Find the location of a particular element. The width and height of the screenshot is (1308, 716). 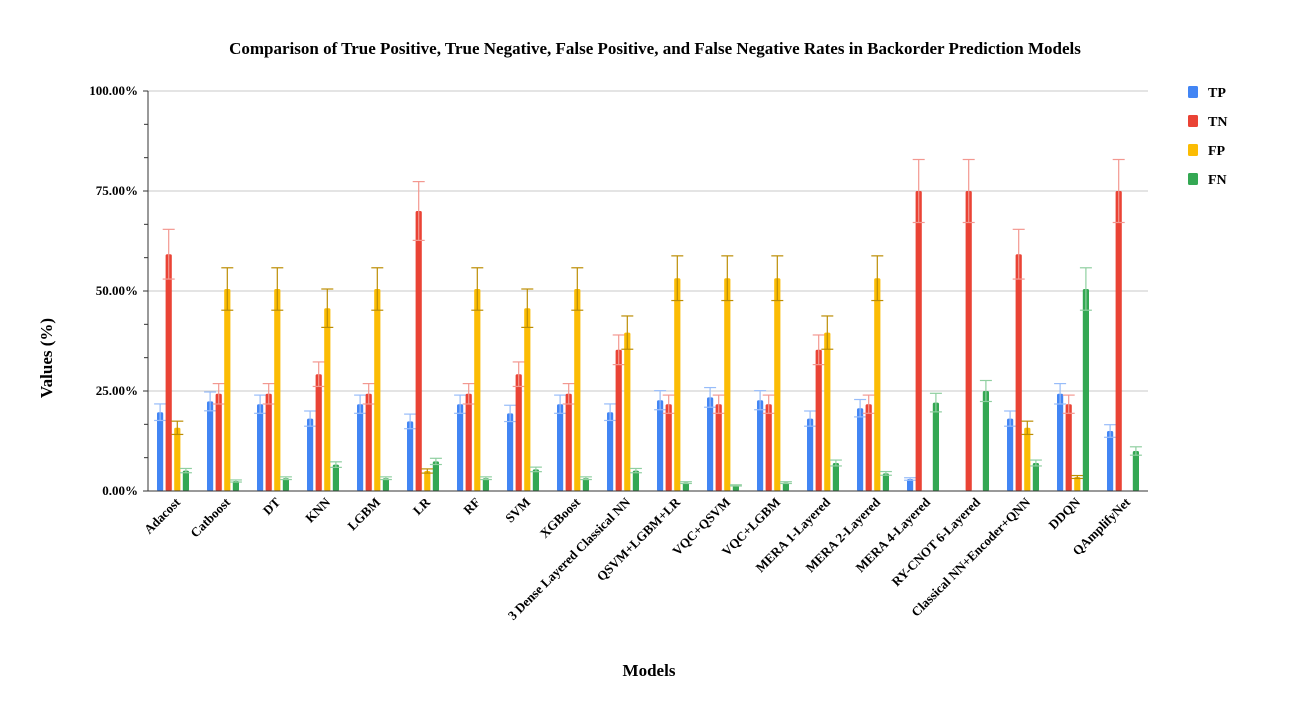

legend-label: TP is located at coordinates (1217, 93).